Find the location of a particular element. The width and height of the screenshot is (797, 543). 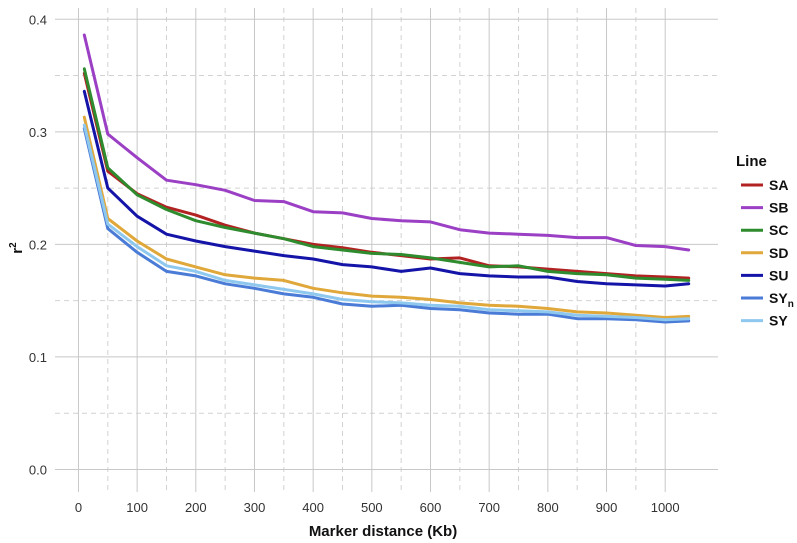

x-tick-label: 600 is located at coordinates (431, 507).